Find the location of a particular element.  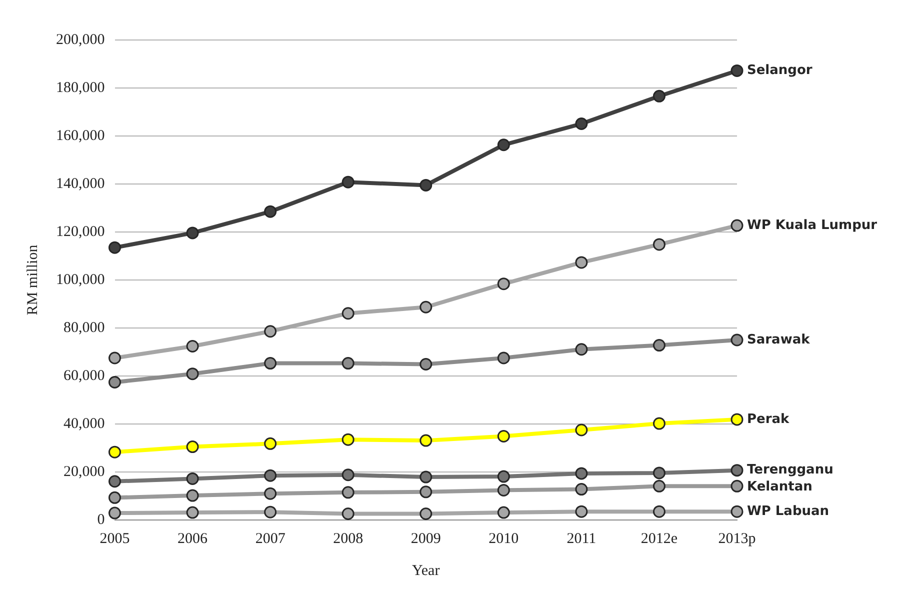

y-tick-label: 20,000 is located at coordinates (84, 472).